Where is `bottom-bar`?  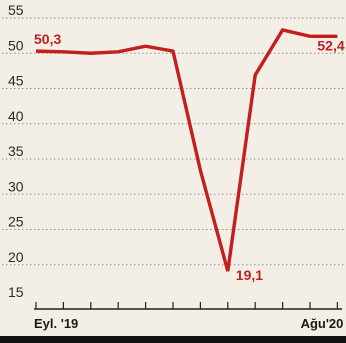 bottom-bar is located at coordinates (173, 339).